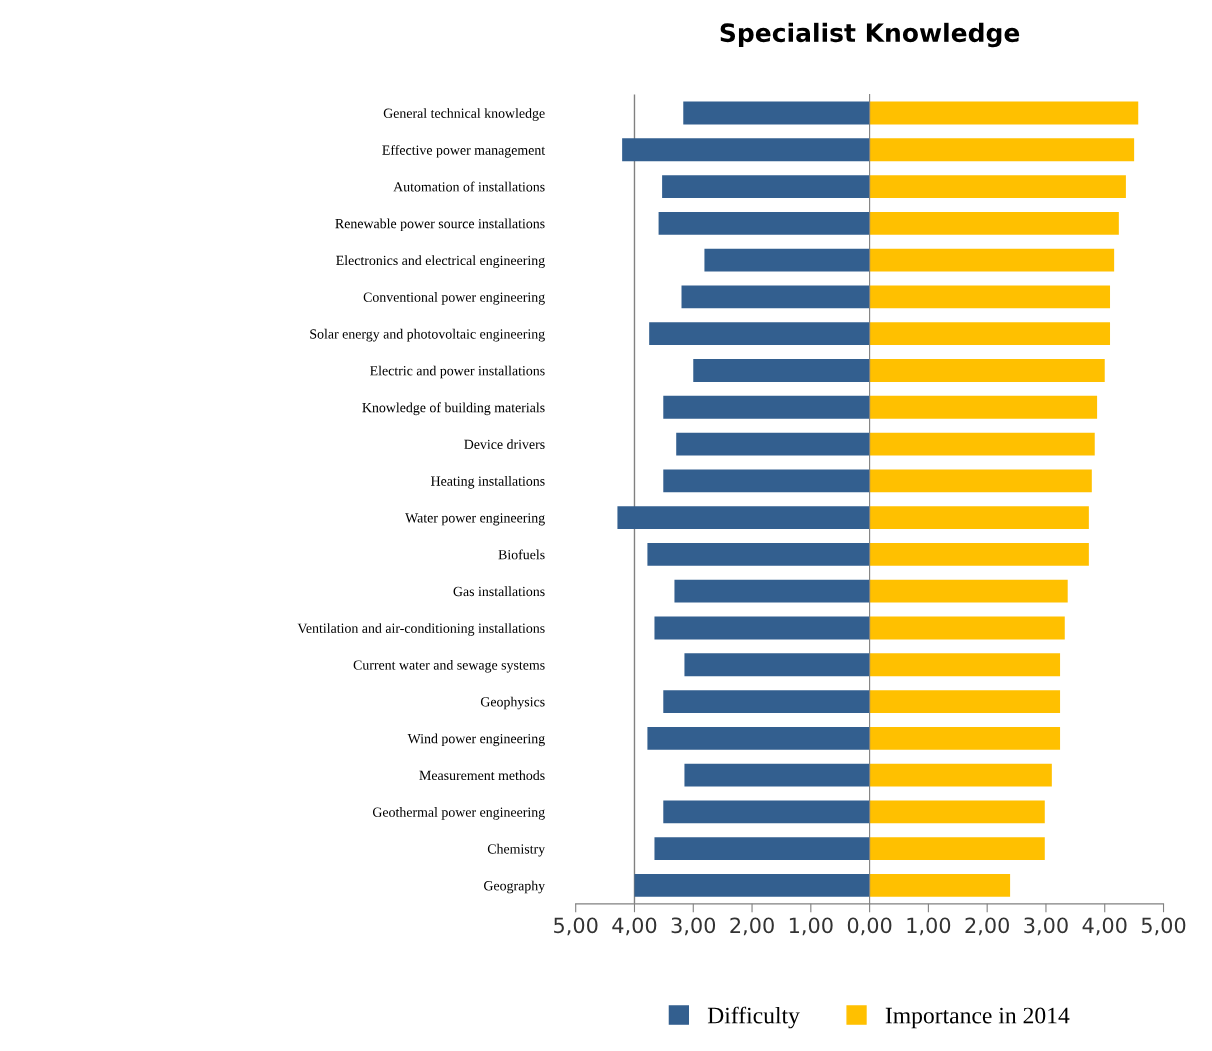  I want to click on y-tick-label: Water power engineering, so click(475, 519).